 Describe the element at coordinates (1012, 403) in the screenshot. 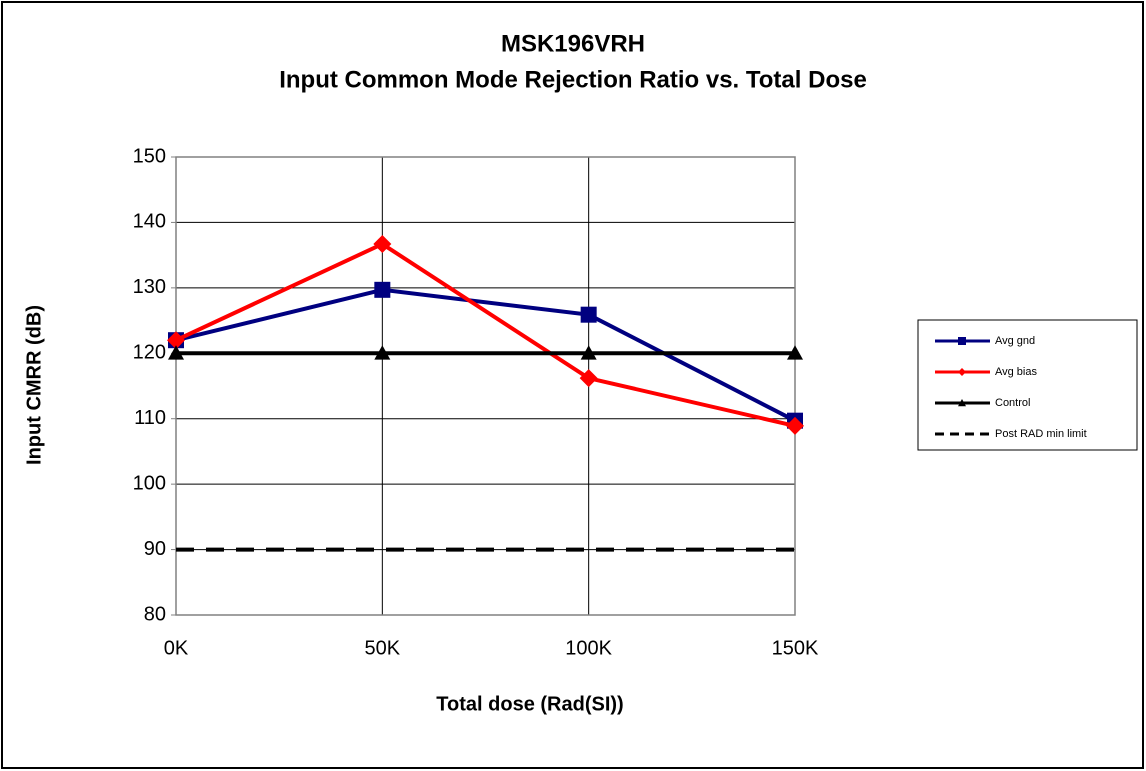

I see `legend-label: Control` at that location.